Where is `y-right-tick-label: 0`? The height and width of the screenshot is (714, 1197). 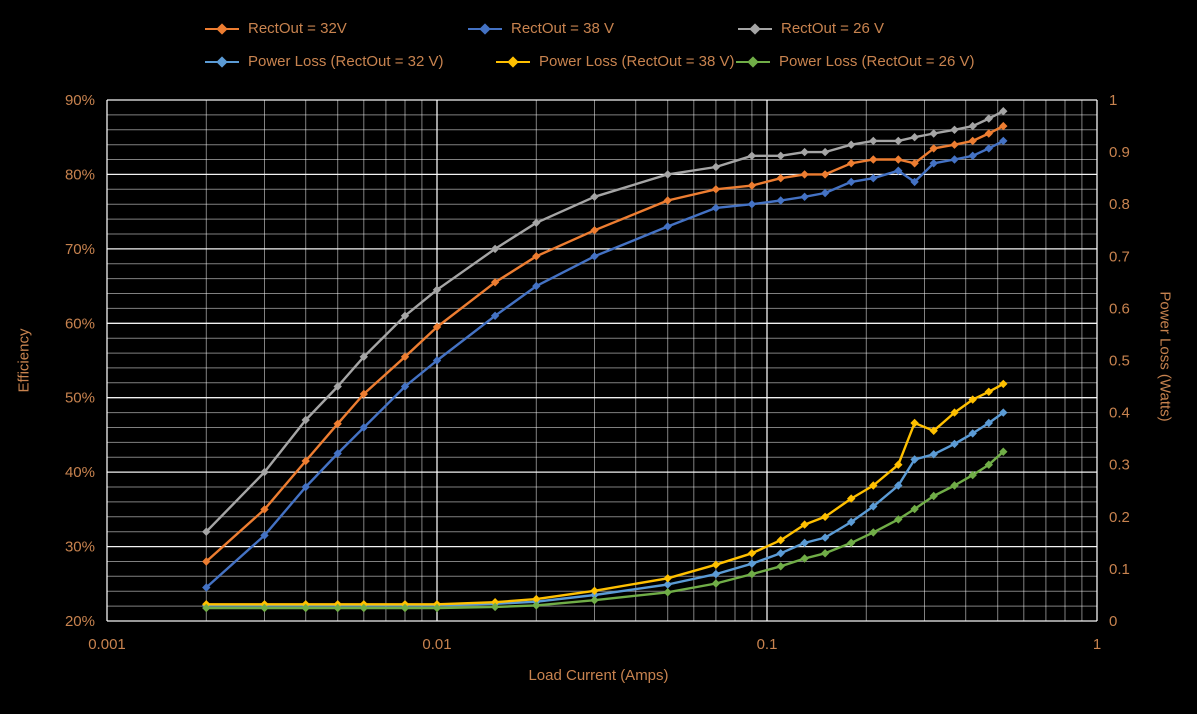
y-right-tick-label: 0 is located at coordinates (1113, 621).